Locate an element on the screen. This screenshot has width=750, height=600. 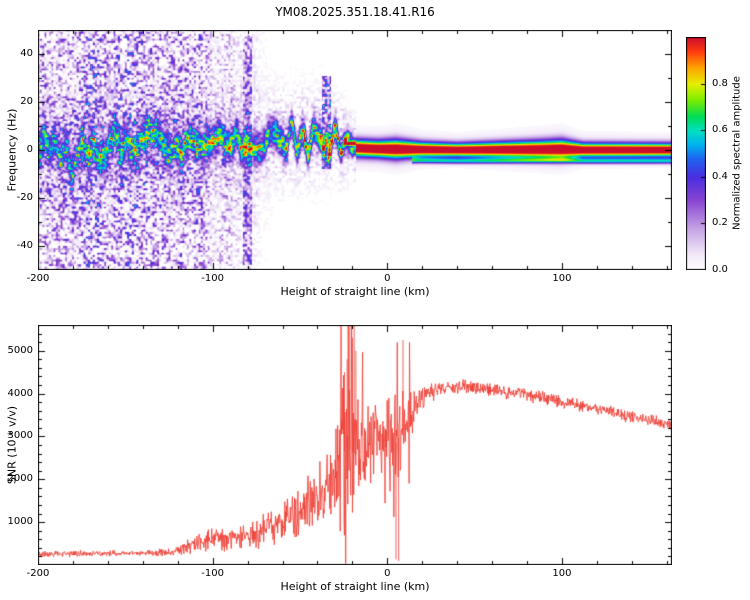
snr-yticks-label: 4000 is located at coordinates (20, 393).